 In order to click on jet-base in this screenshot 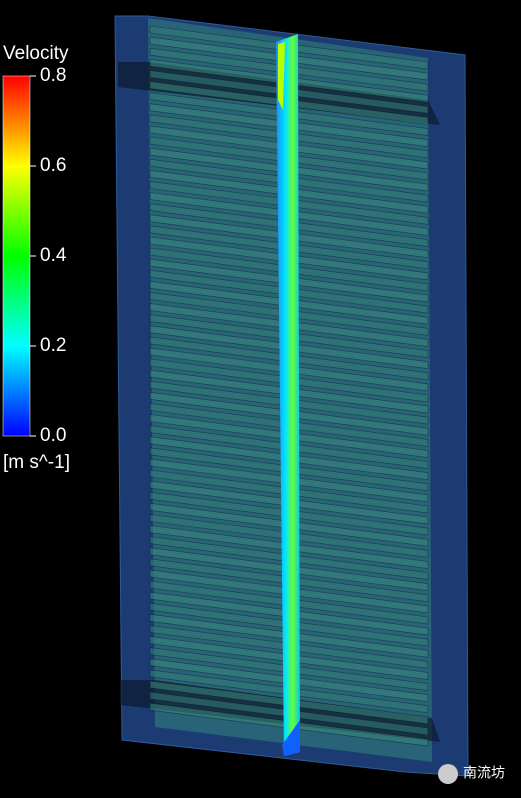, I will do `click(291, 738)`.